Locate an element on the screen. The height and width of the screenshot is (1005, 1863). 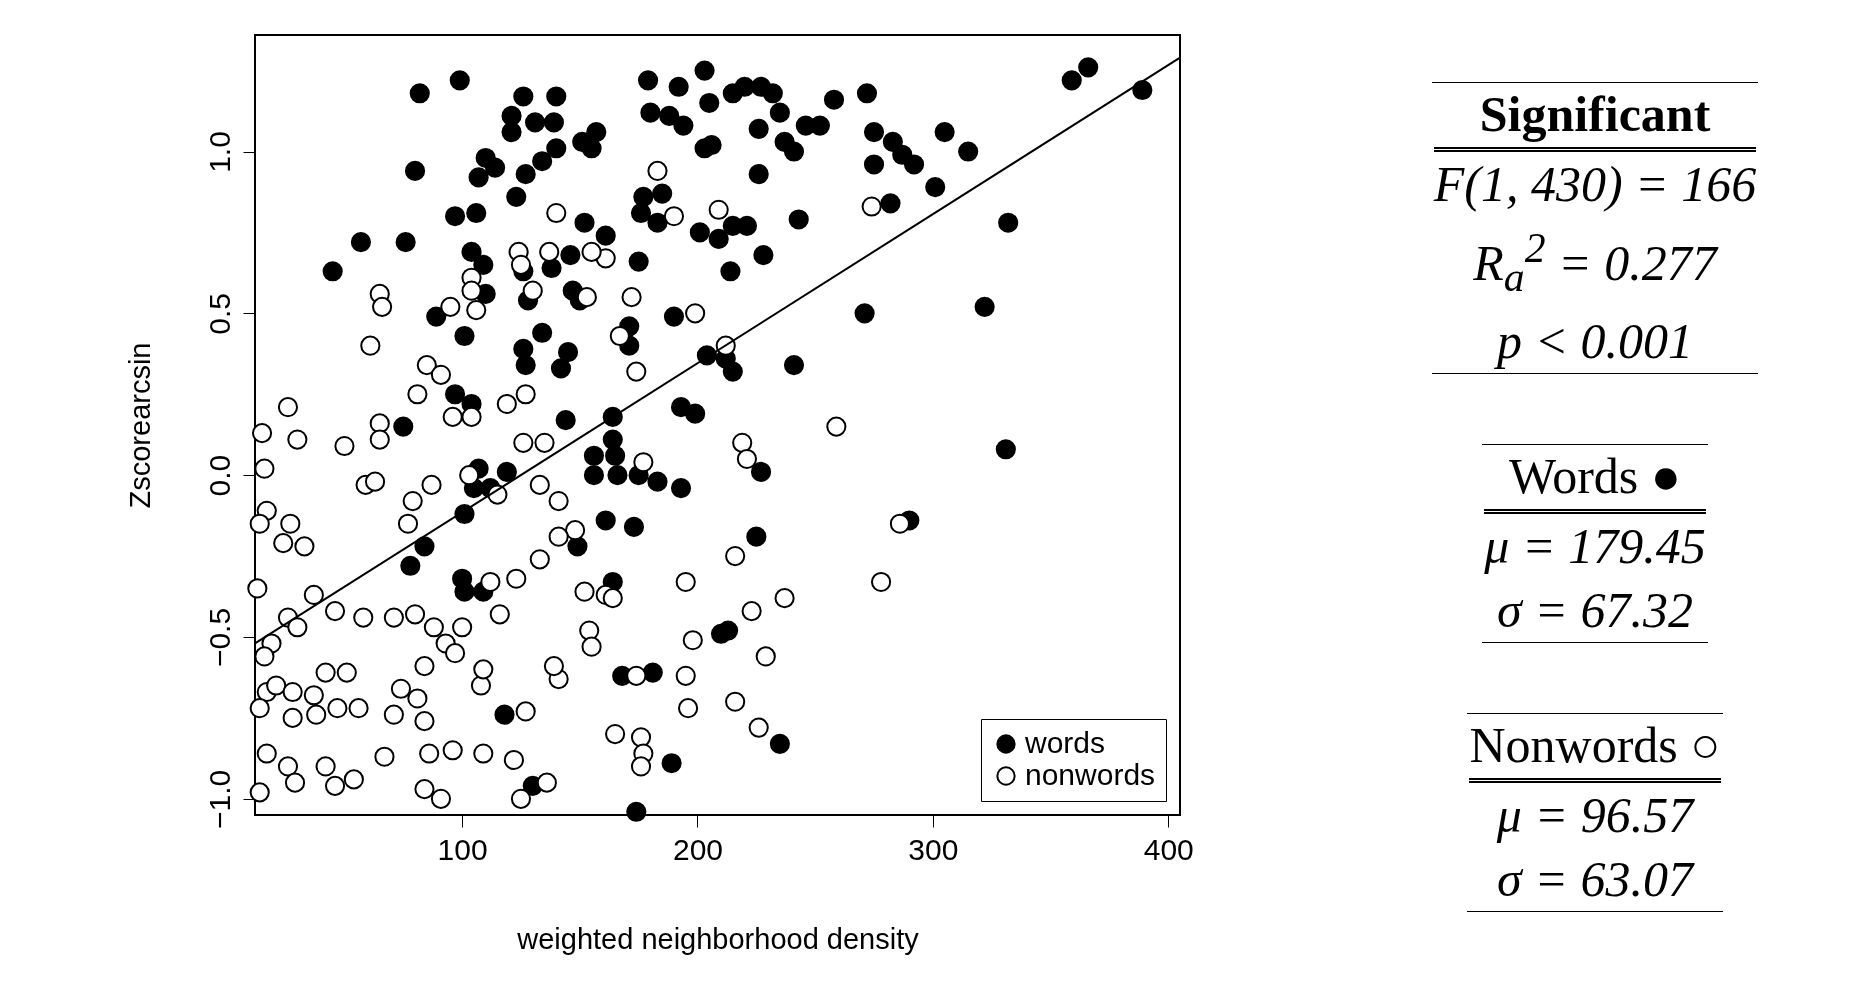
text: R$_{a}$$^{2}$ = 0.277 is located at coordinates (1596, 263).